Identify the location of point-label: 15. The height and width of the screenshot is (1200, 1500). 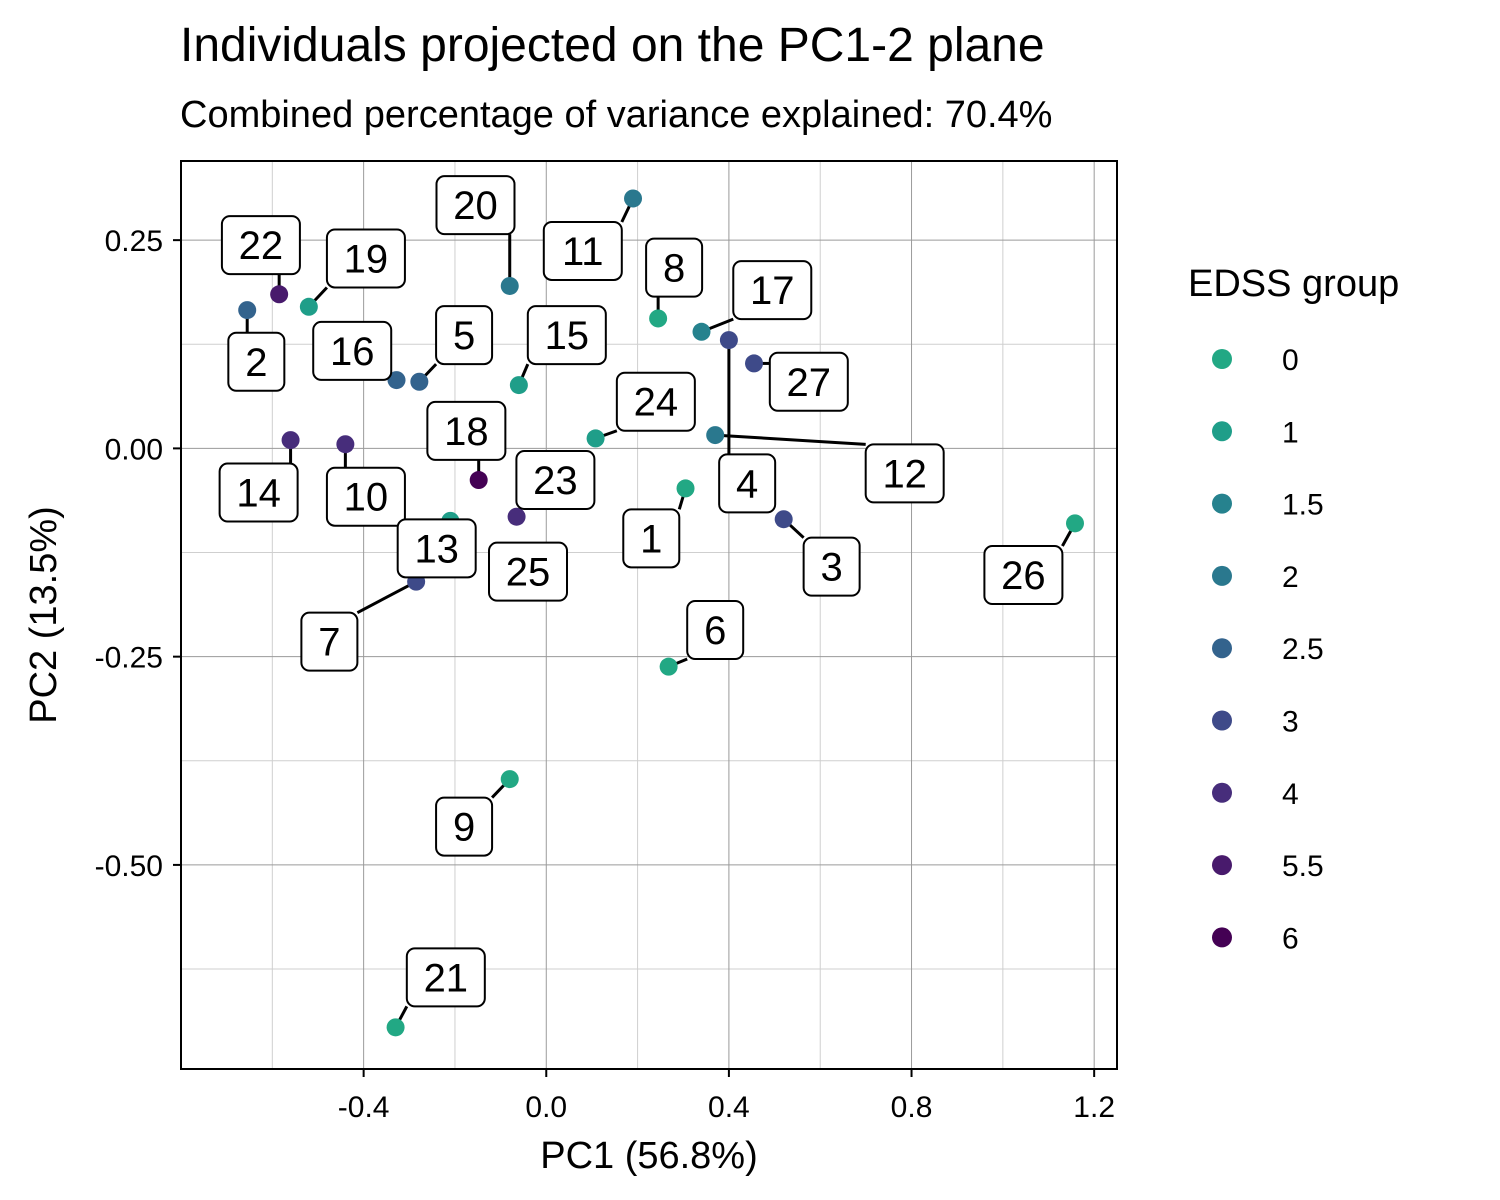
(567, 336).